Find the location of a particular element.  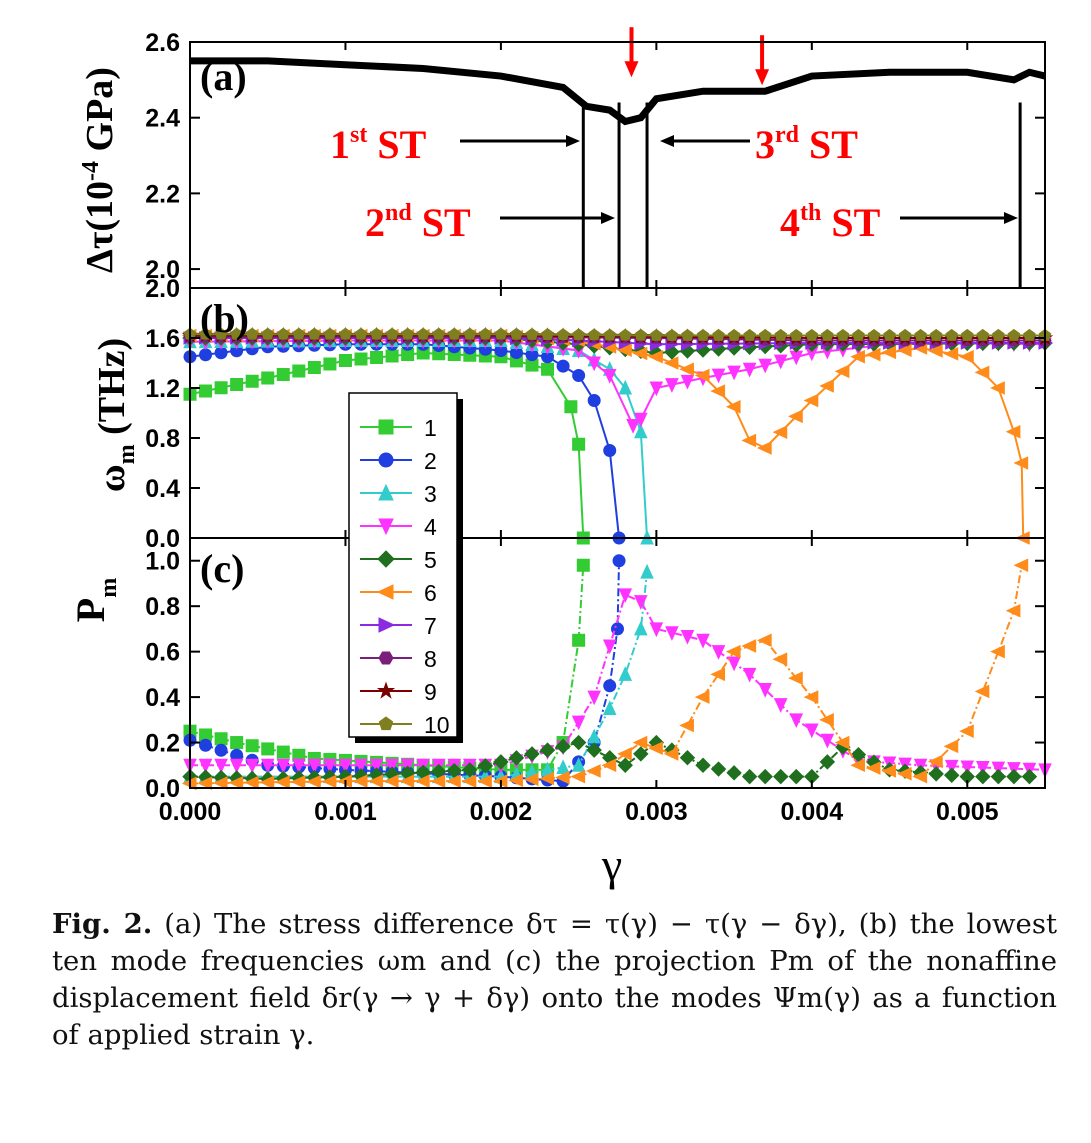

panel-label-b: (b) is located at coordinates (224, 318).